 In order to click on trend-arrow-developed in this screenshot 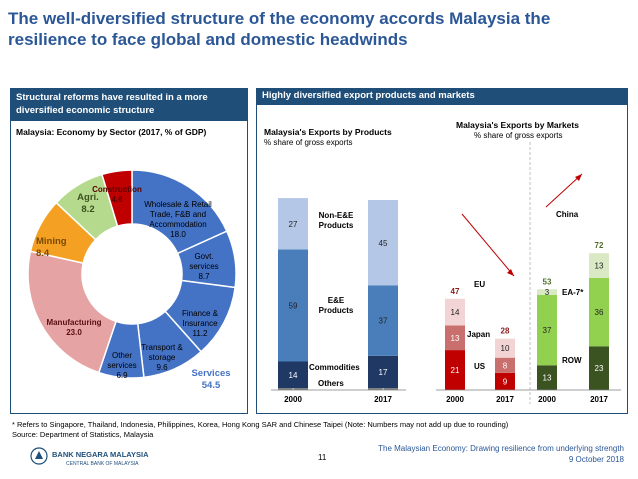, I will do `click(488, 245)`.